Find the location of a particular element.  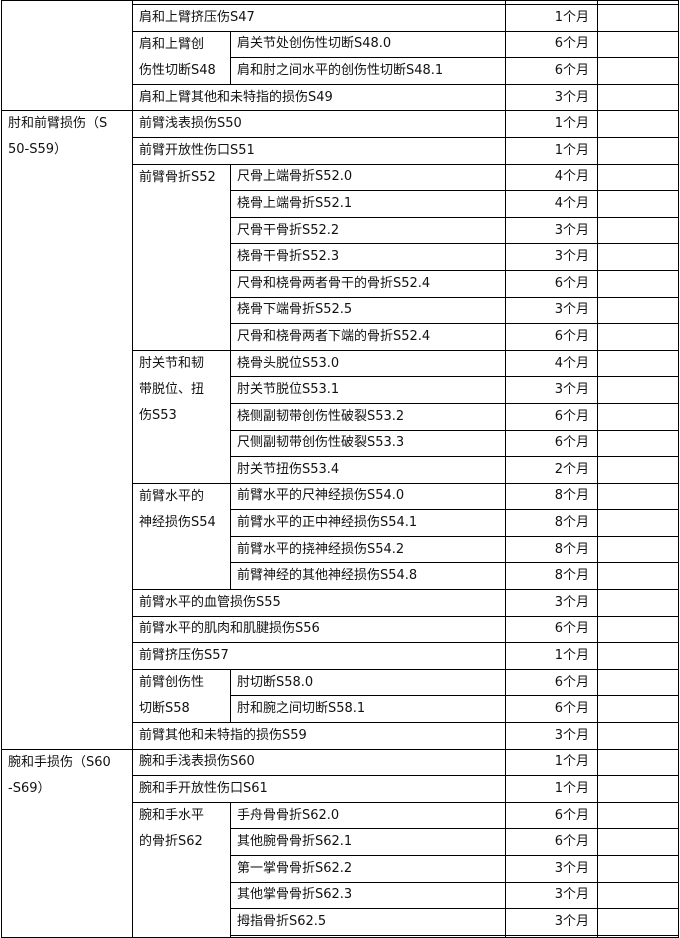

item-cell: 桡侧副韧带创伤性破裂S53.2 is located at coordinates (368, 416).